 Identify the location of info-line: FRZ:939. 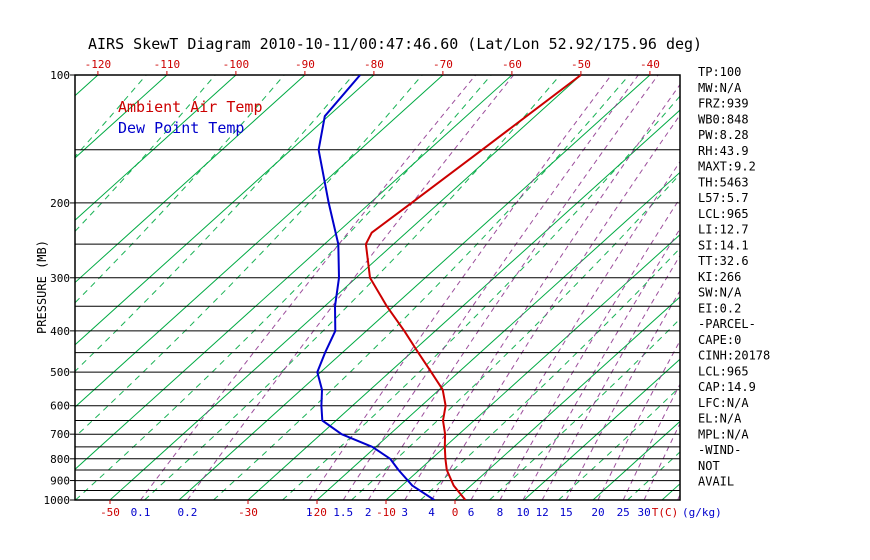
(723, 104).